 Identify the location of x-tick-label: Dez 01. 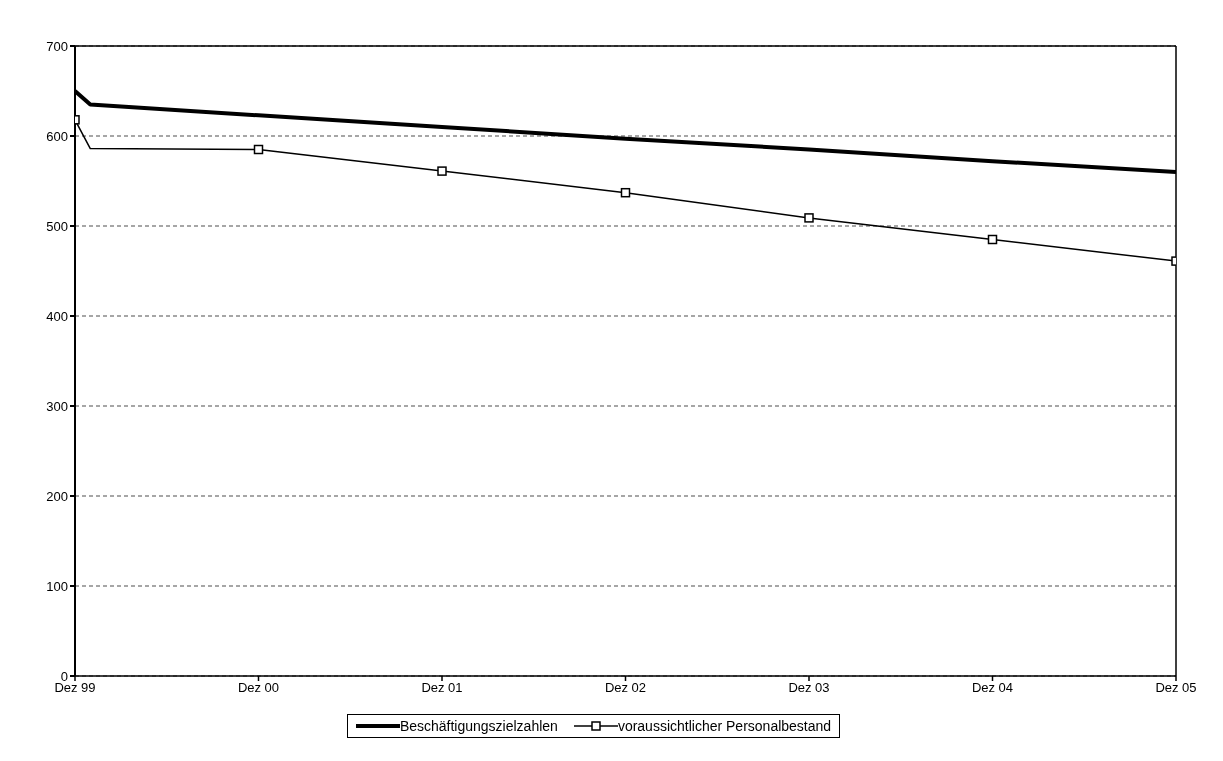
(442, 688).